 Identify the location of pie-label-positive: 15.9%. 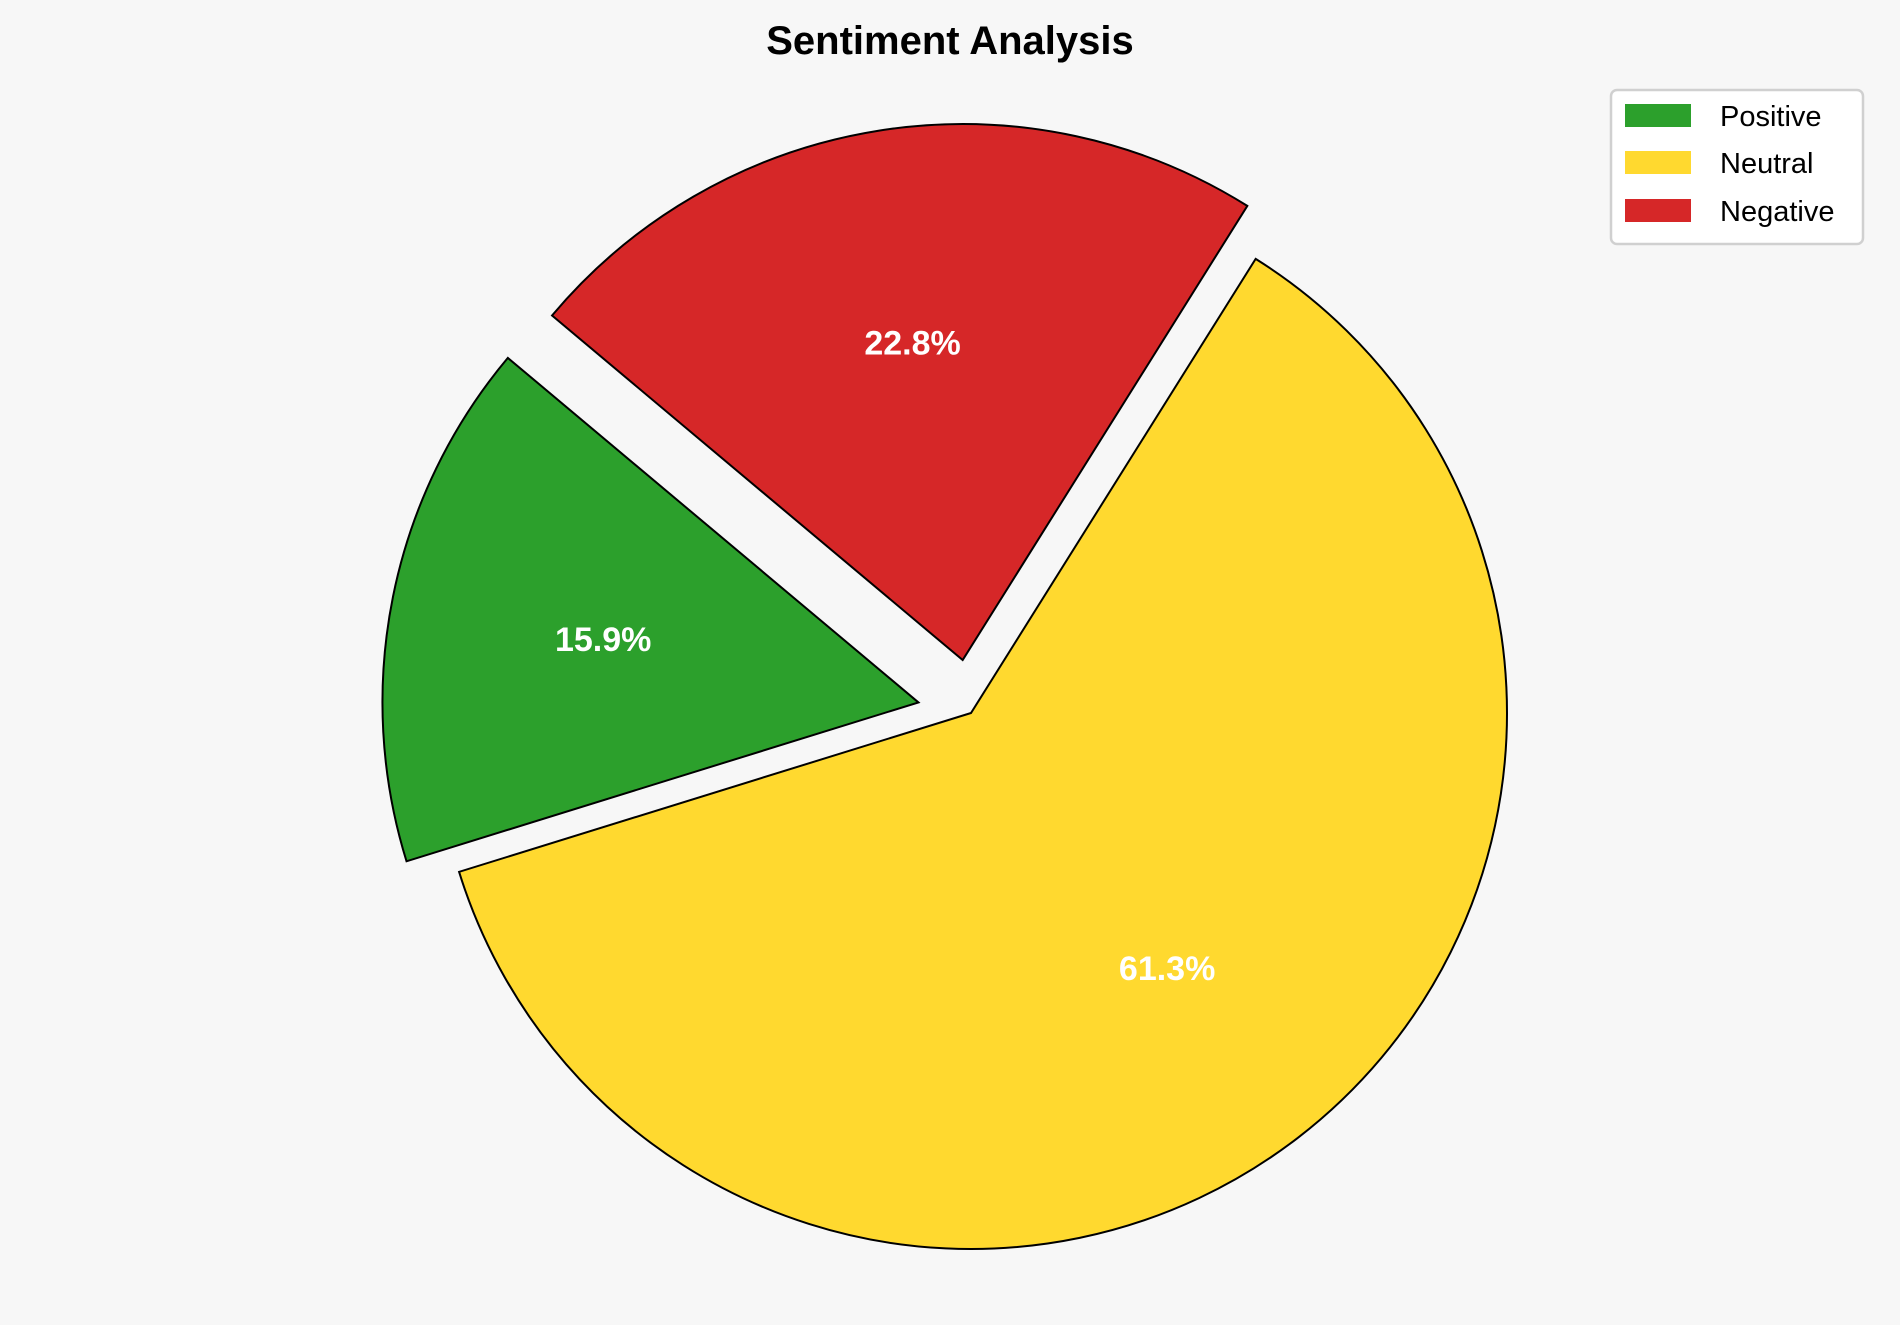
(603, 640).